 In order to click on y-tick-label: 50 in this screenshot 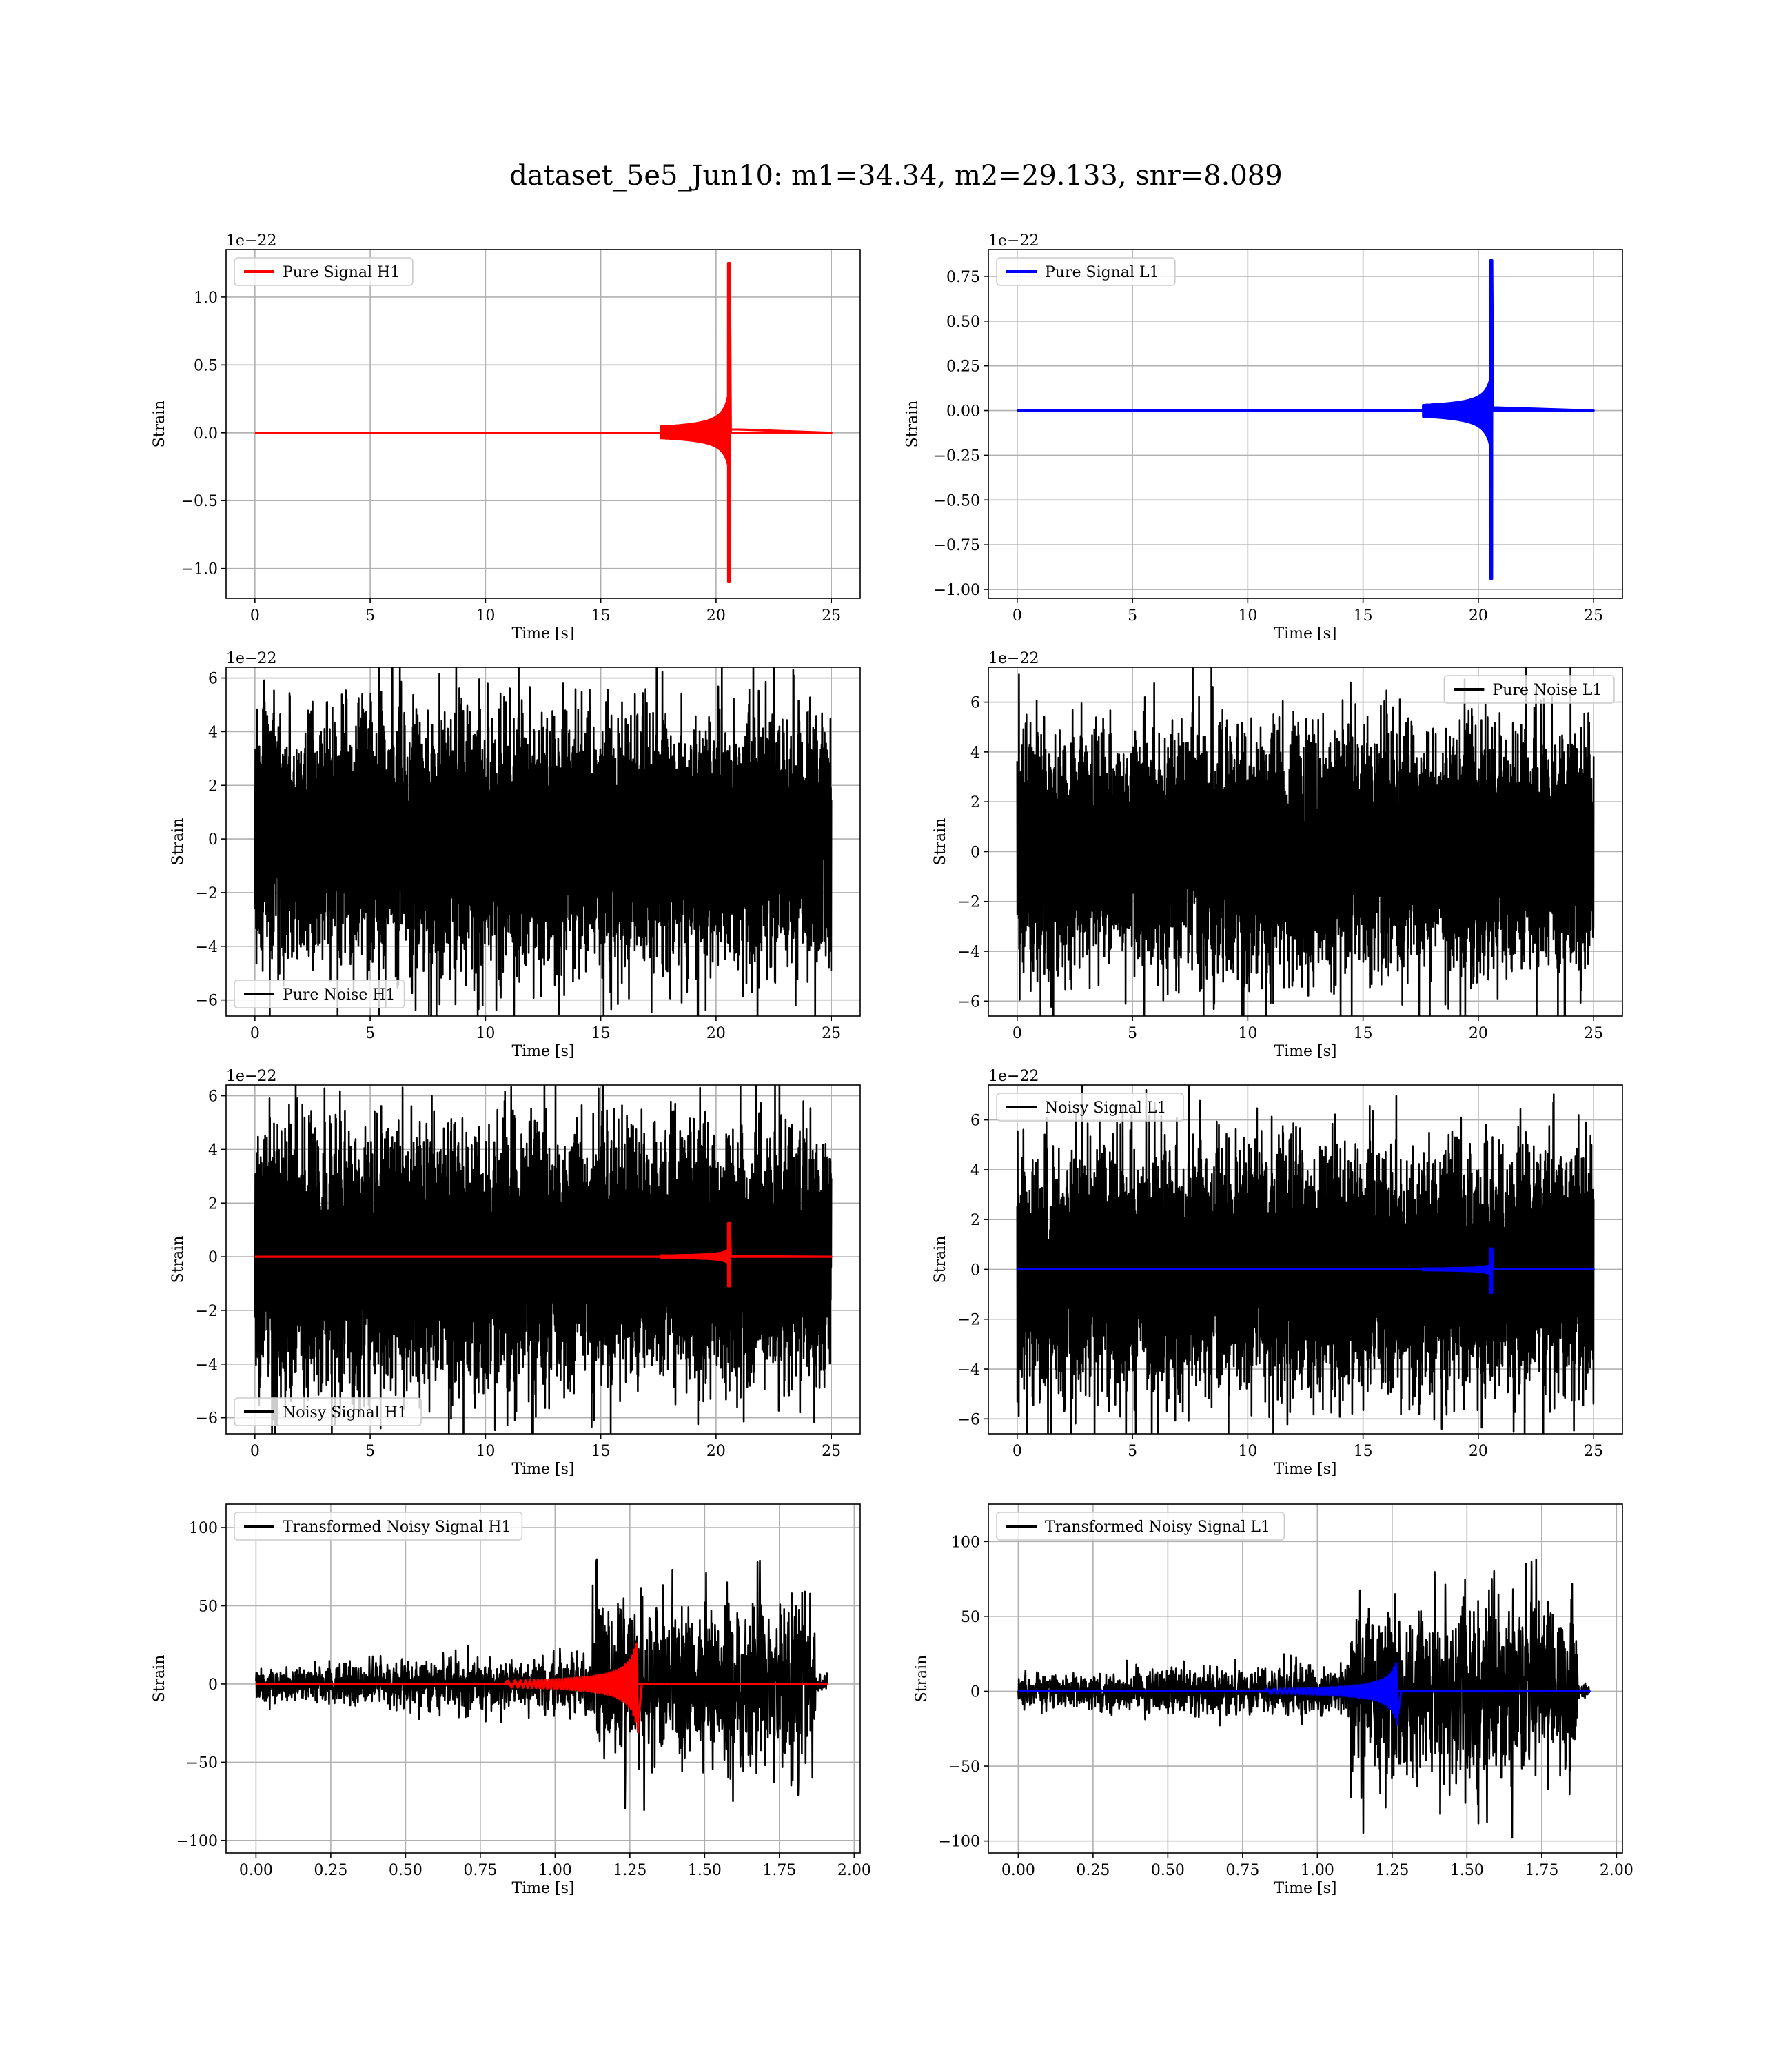, I will do `click(208, 1606)`.